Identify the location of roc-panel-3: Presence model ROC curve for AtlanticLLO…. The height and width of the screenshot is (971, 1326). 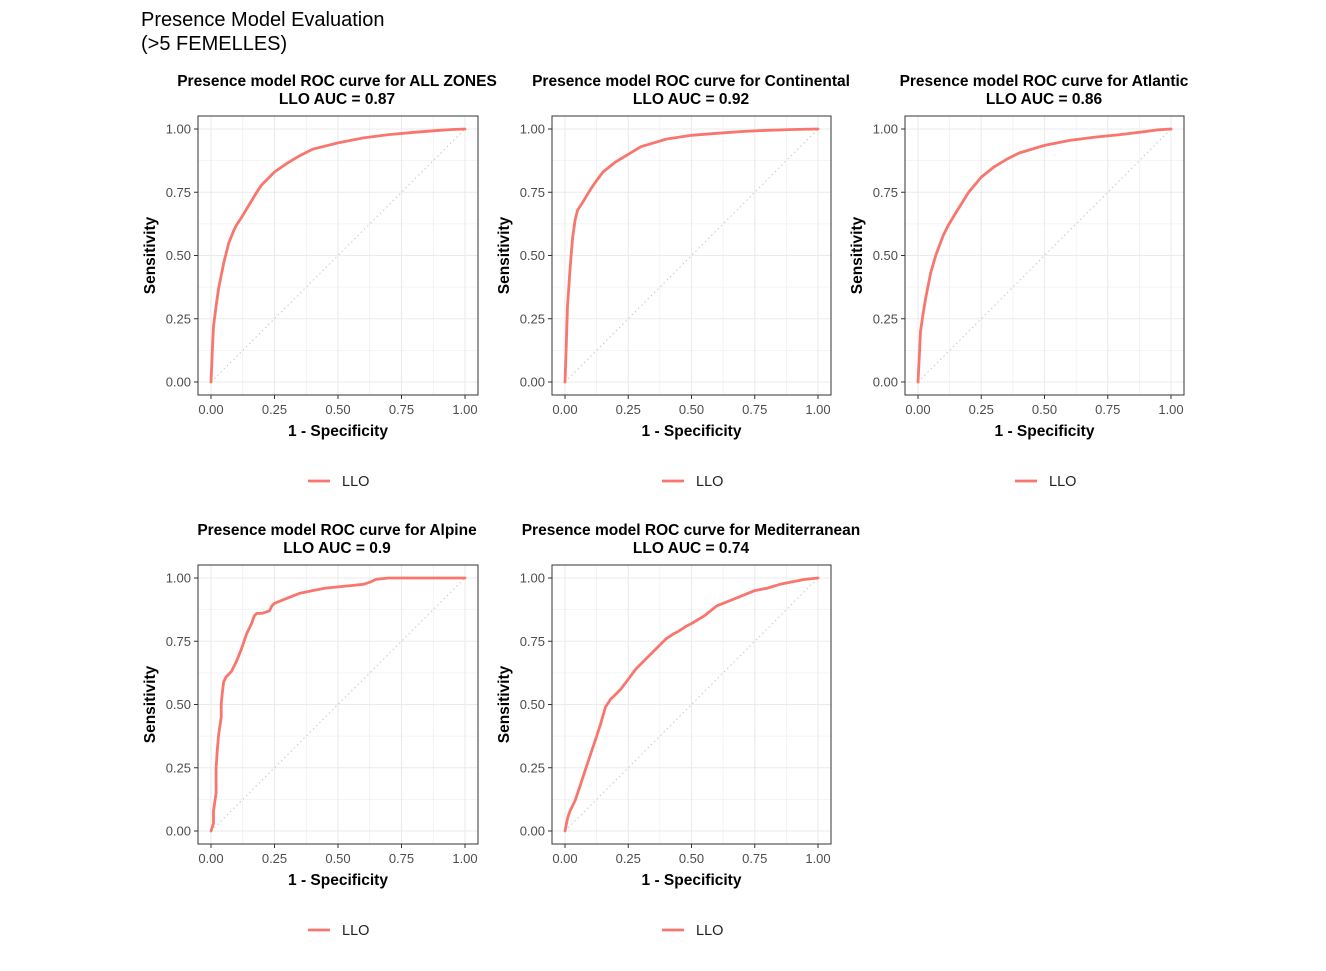
(1019, 281).